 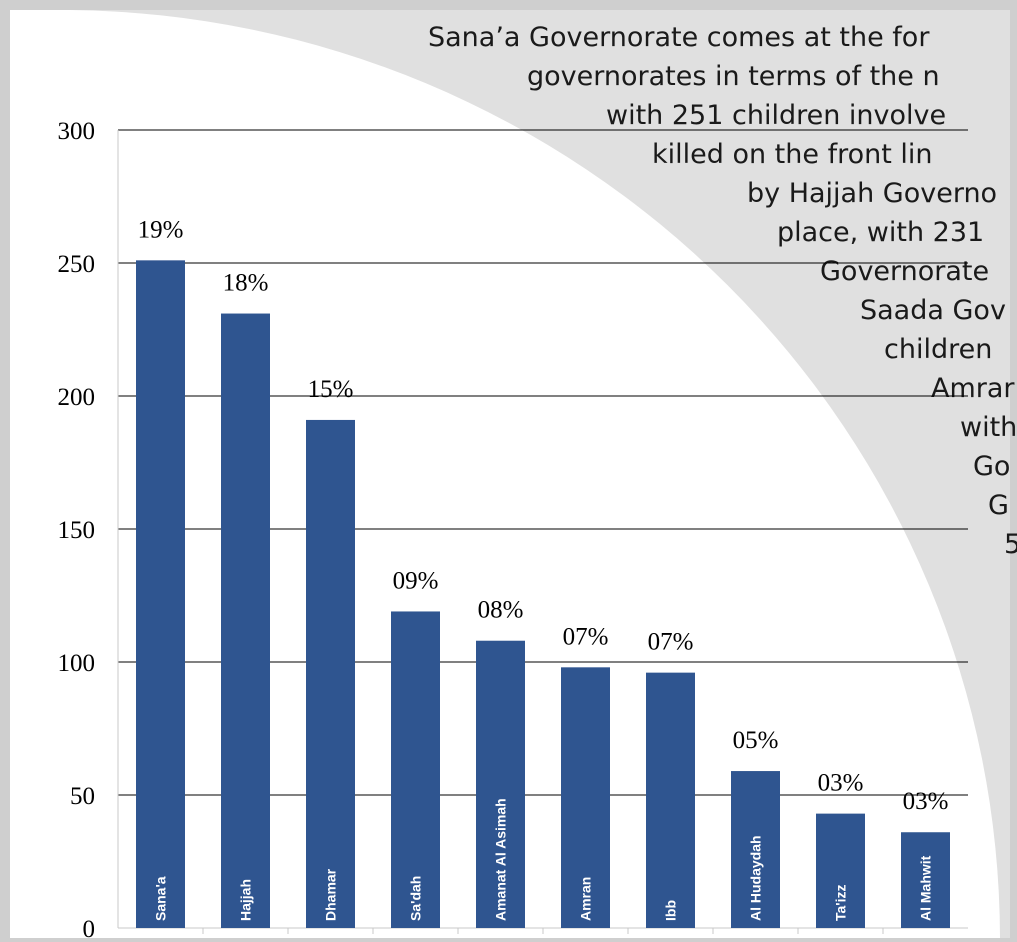 What do you see at coordinates (246, 900) in the screenshot?
I see `category-label: Hajjah` at bounding box center [246, 900].